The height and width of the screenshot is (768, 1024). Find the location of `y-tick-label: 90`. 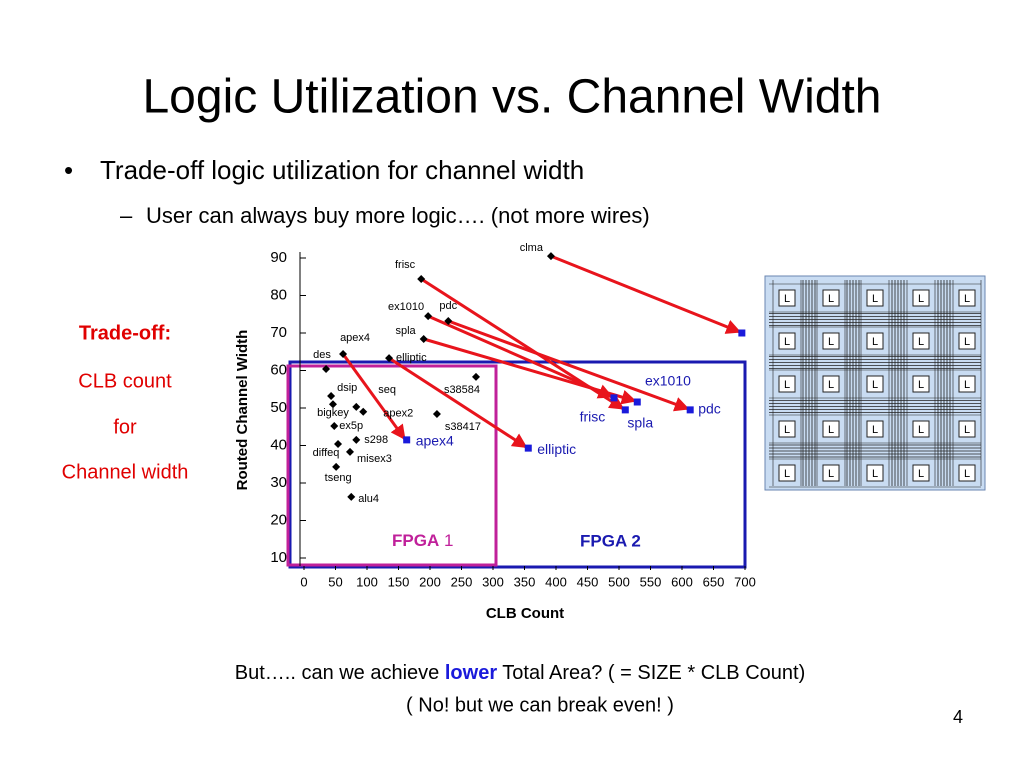

y-tick-label: 90 is located at coordinates (278, 257).